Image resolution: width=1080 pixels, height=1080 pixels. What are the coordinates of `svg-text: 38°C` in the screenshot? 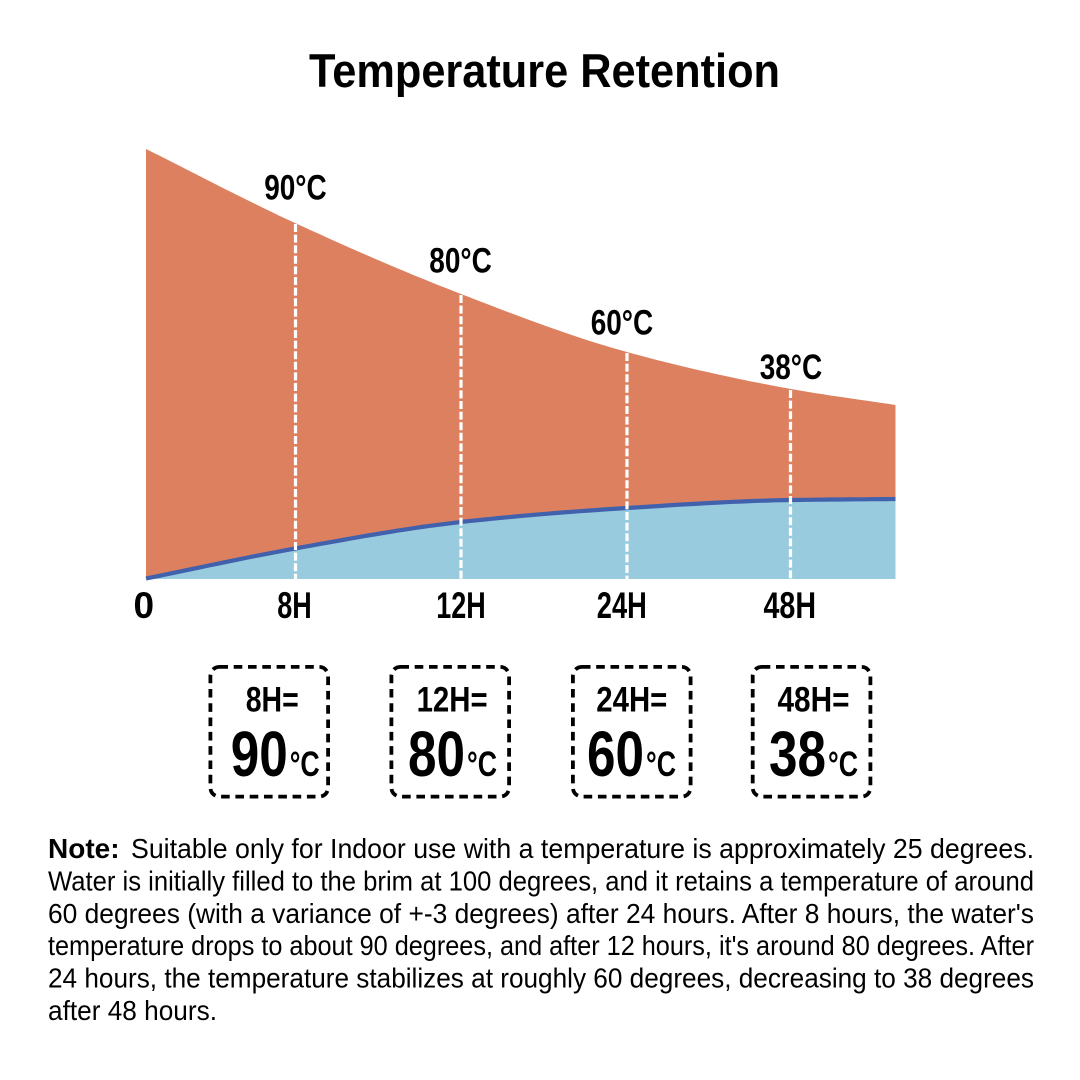 It's located at (791, 367).